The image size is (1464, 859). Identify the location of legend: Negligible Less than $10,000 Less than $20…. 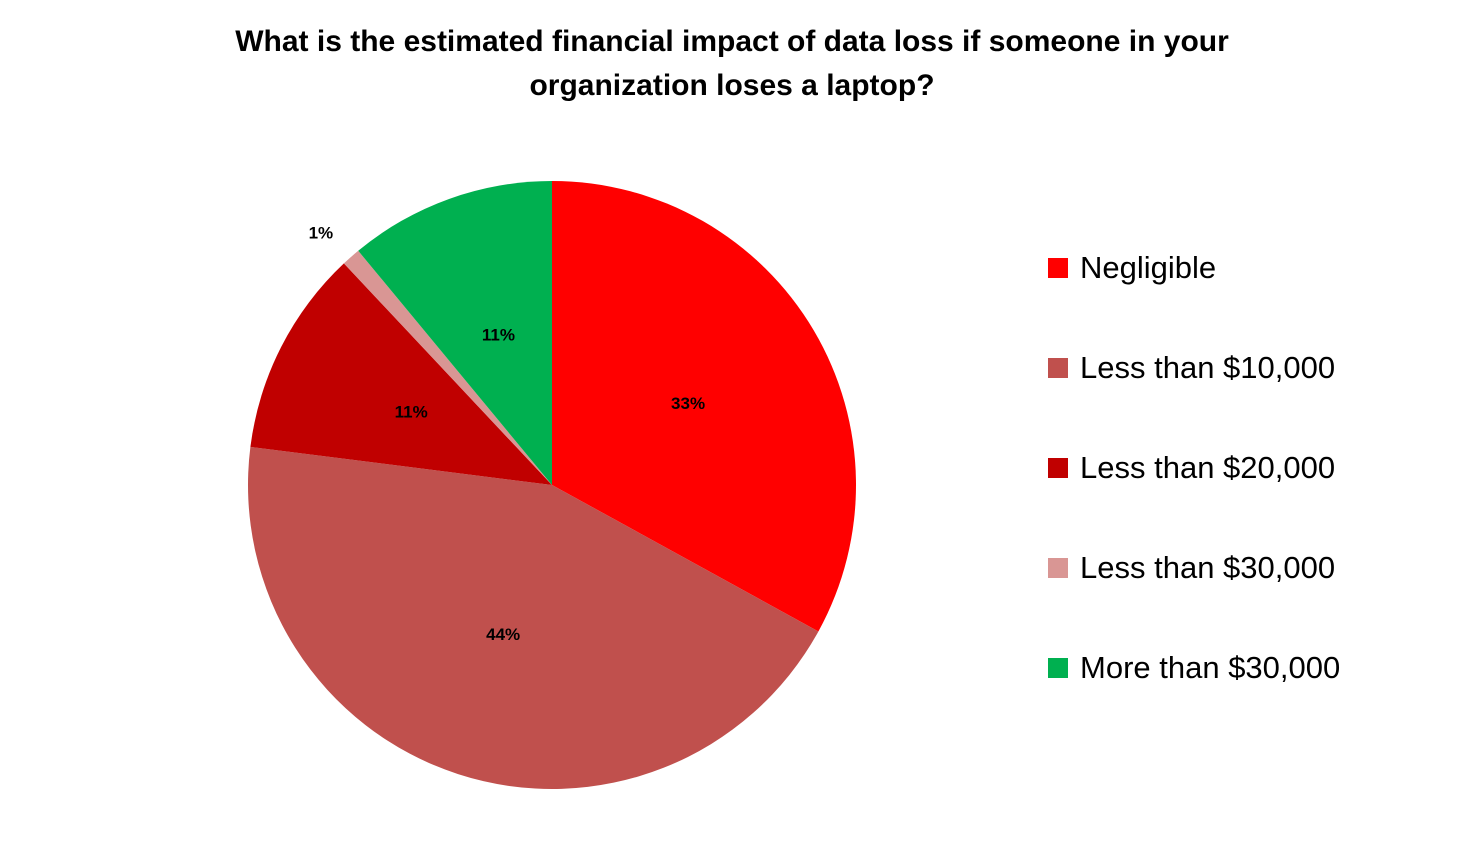
(1213, 495).